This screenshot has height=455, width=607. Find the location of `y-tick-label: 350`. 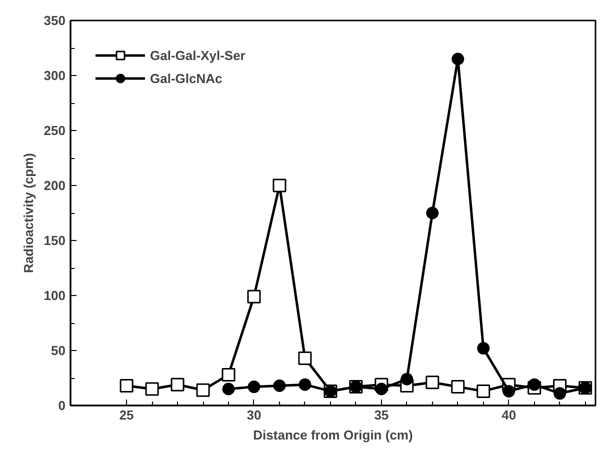

y-tick-label: 350 is located at coordinates (55, 20).